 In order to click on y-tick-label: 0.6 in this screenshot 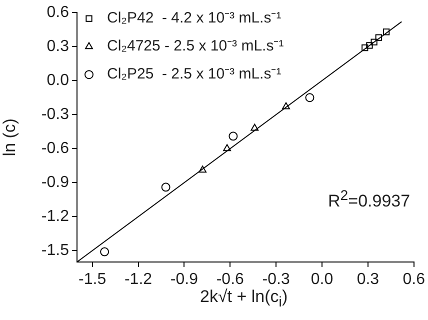, I will do `click(58, 13)`.